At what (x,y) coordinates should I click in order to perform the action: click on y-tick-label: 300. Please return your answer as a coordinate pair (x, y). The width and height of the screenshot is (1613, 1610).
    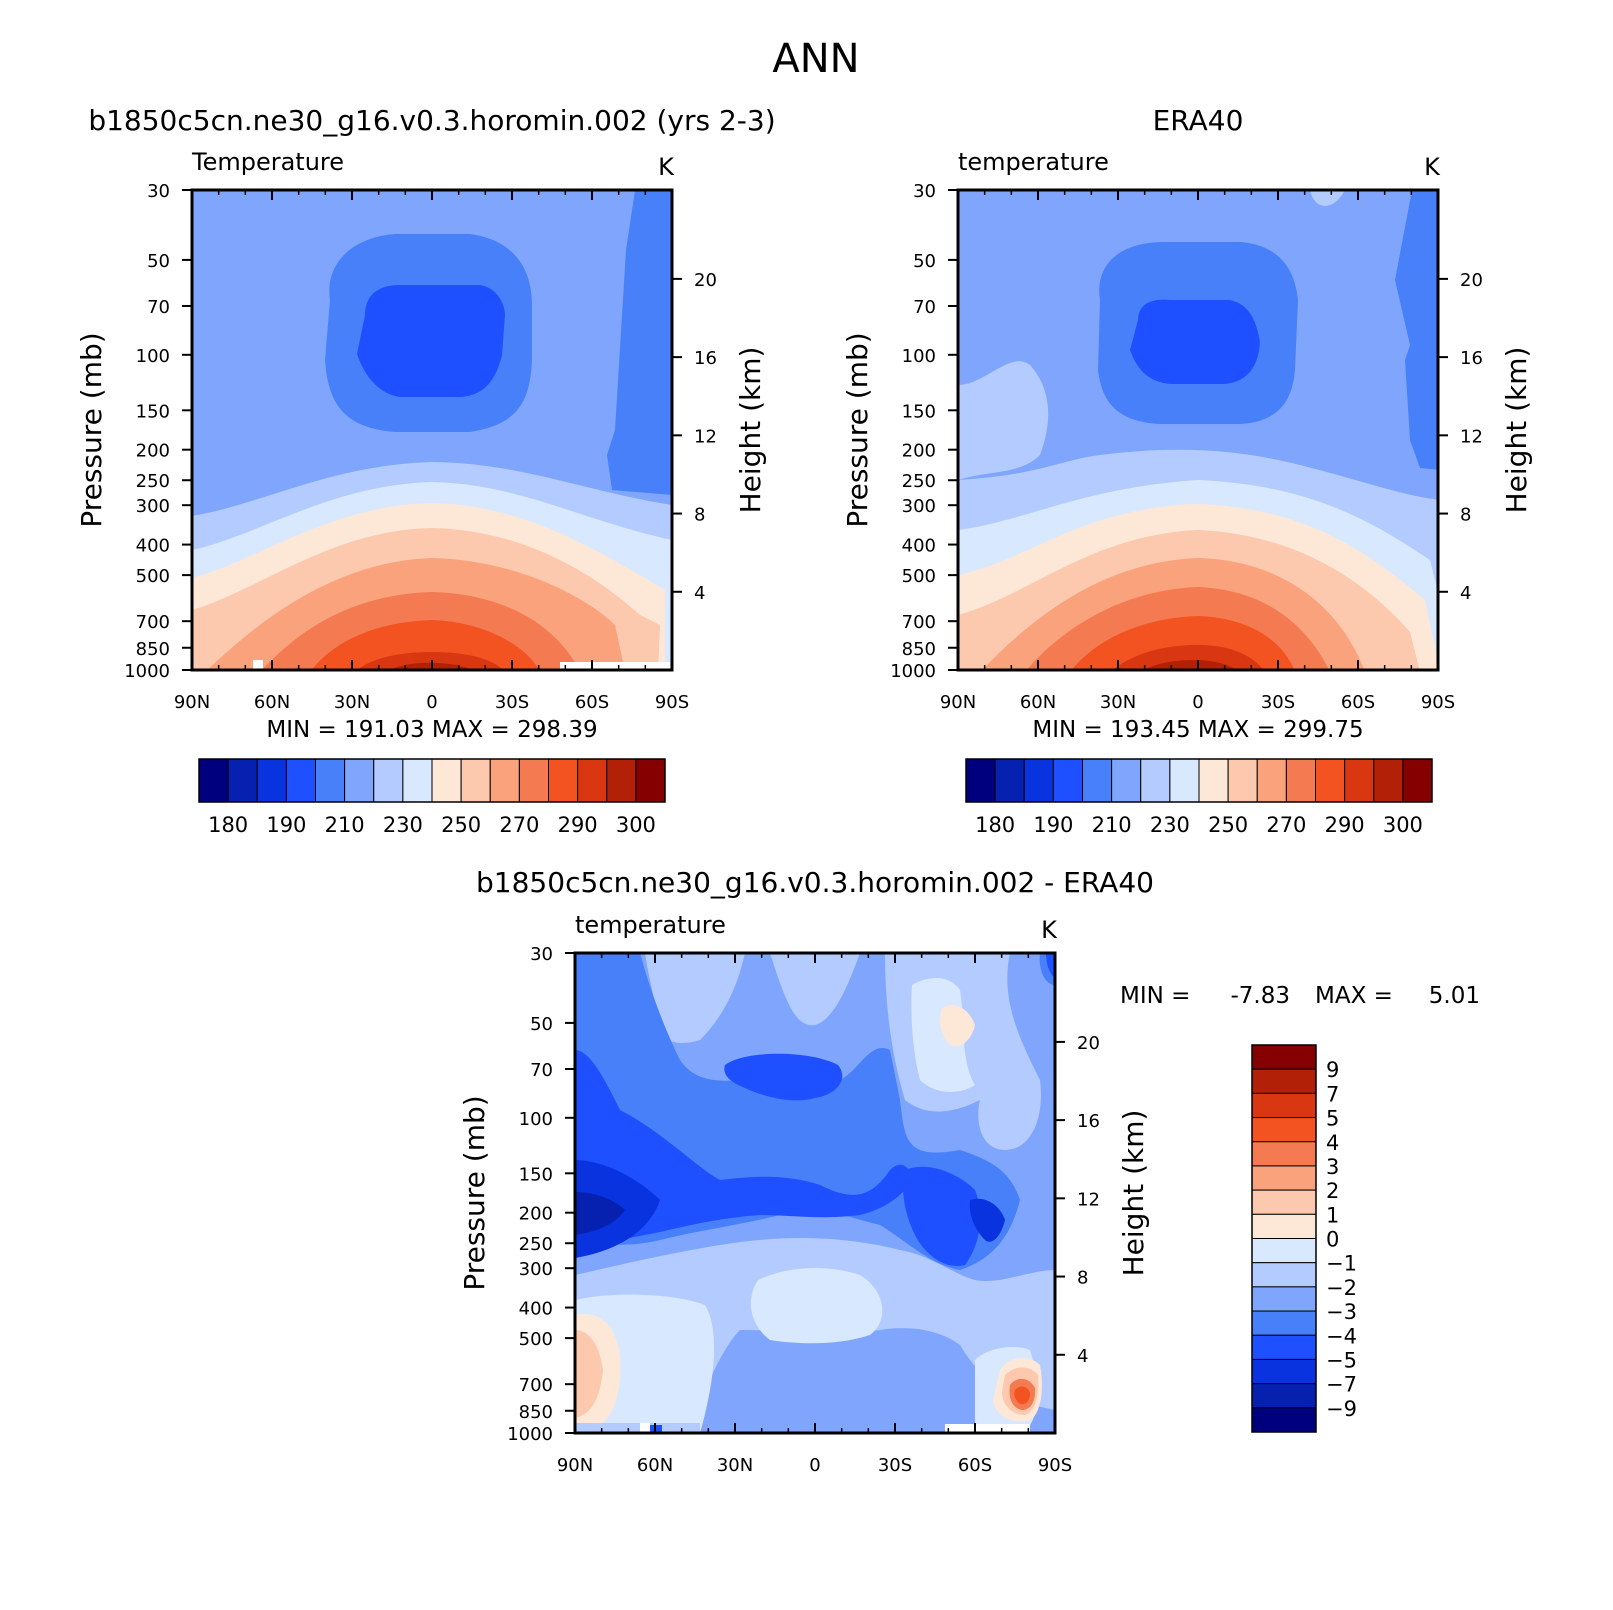
    Looking at the image, I should click on (536, 1269).